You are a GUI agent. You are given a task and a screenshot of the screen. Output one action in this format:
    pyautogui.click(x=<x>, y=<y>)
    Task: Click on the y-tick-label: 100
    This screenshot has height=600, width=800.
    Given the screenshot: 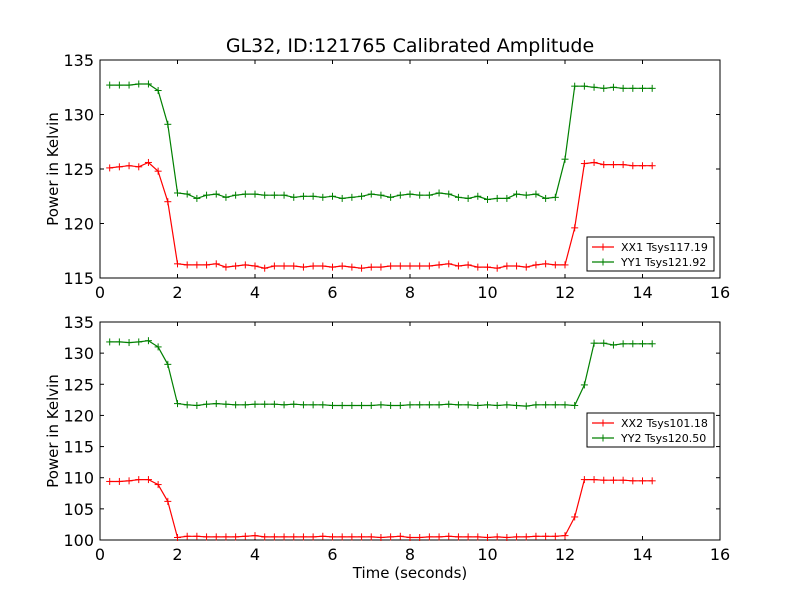 What is the action you would take?
    pyautogui.click(x=78, y=540)
    